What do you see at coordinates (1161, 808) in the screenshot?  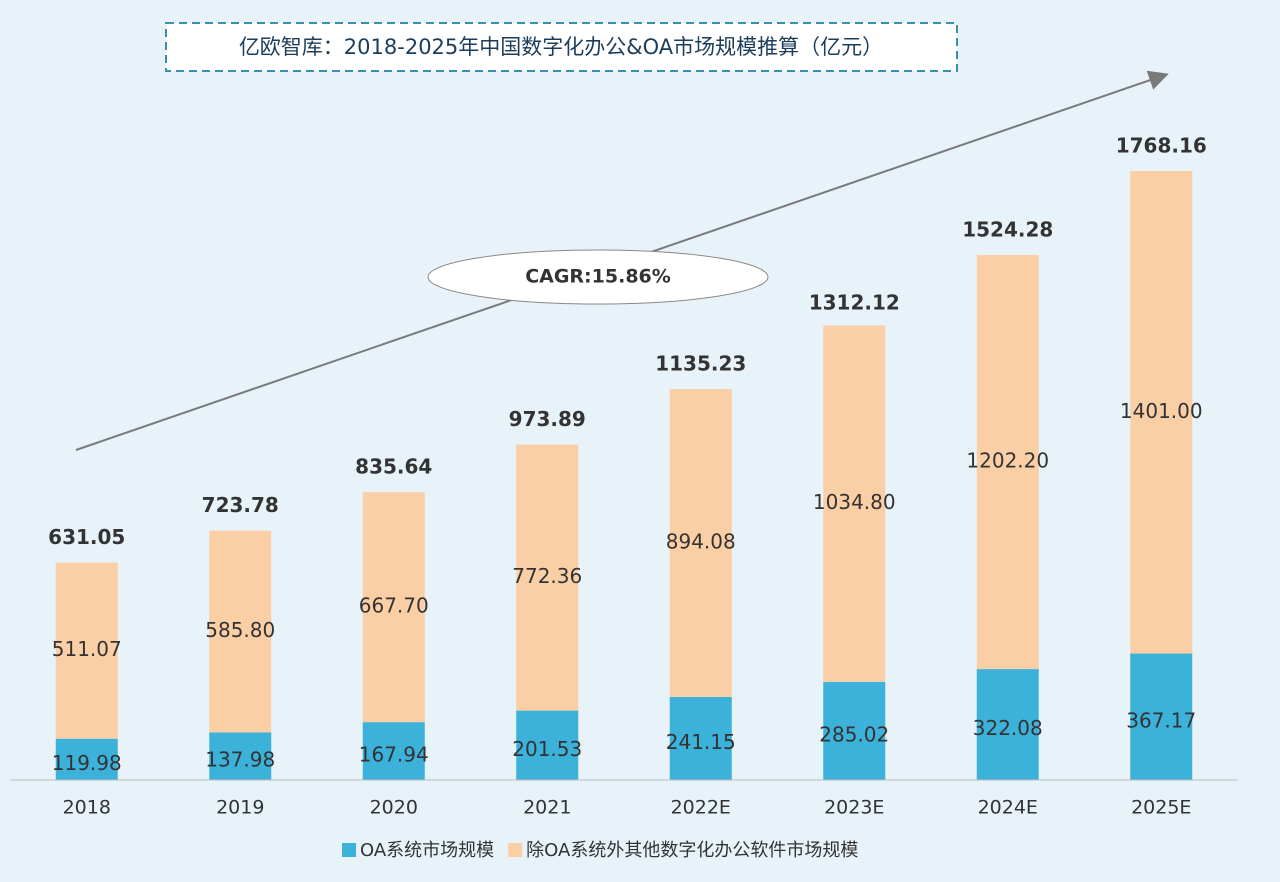 I see `x-tick-label: 2025E` at bounding box center [1161, 808].